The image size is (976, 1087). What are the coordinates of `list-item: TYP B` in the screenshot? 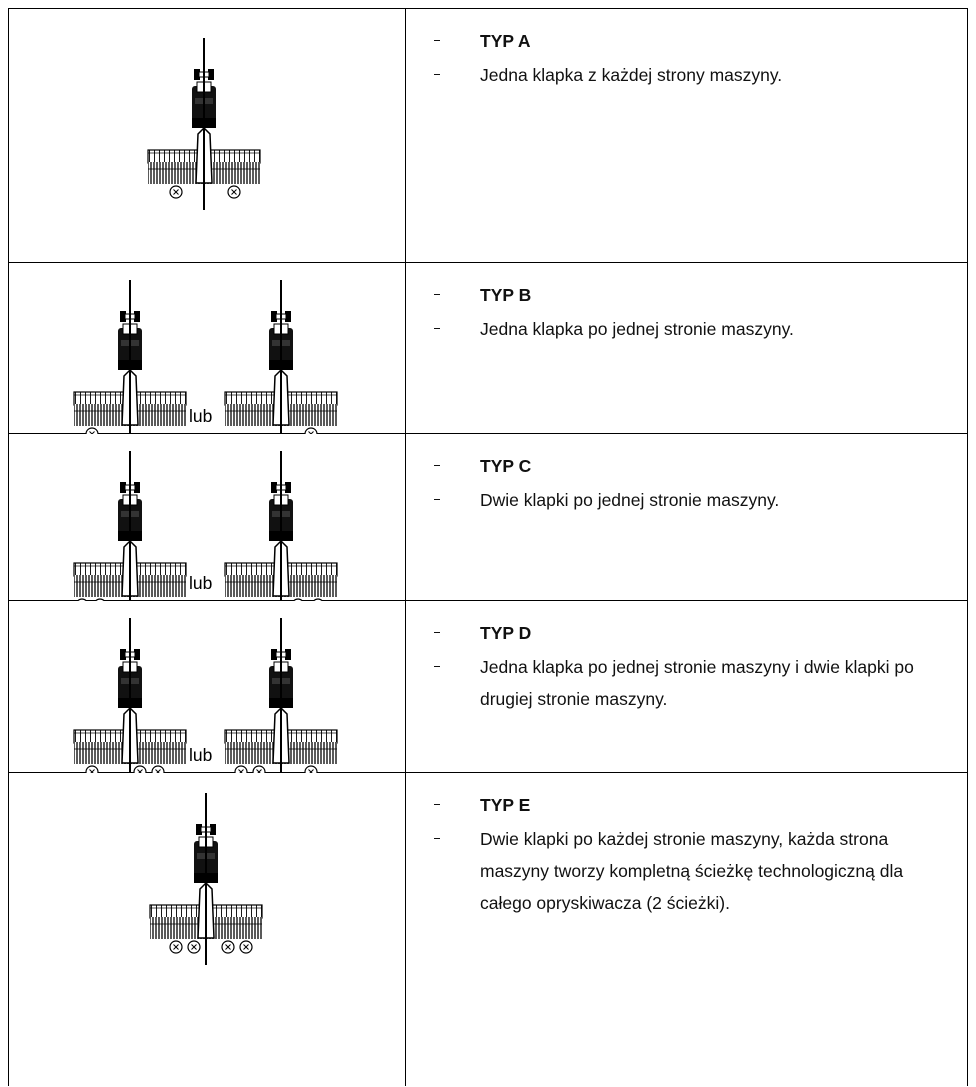 It's located at (692, 295).